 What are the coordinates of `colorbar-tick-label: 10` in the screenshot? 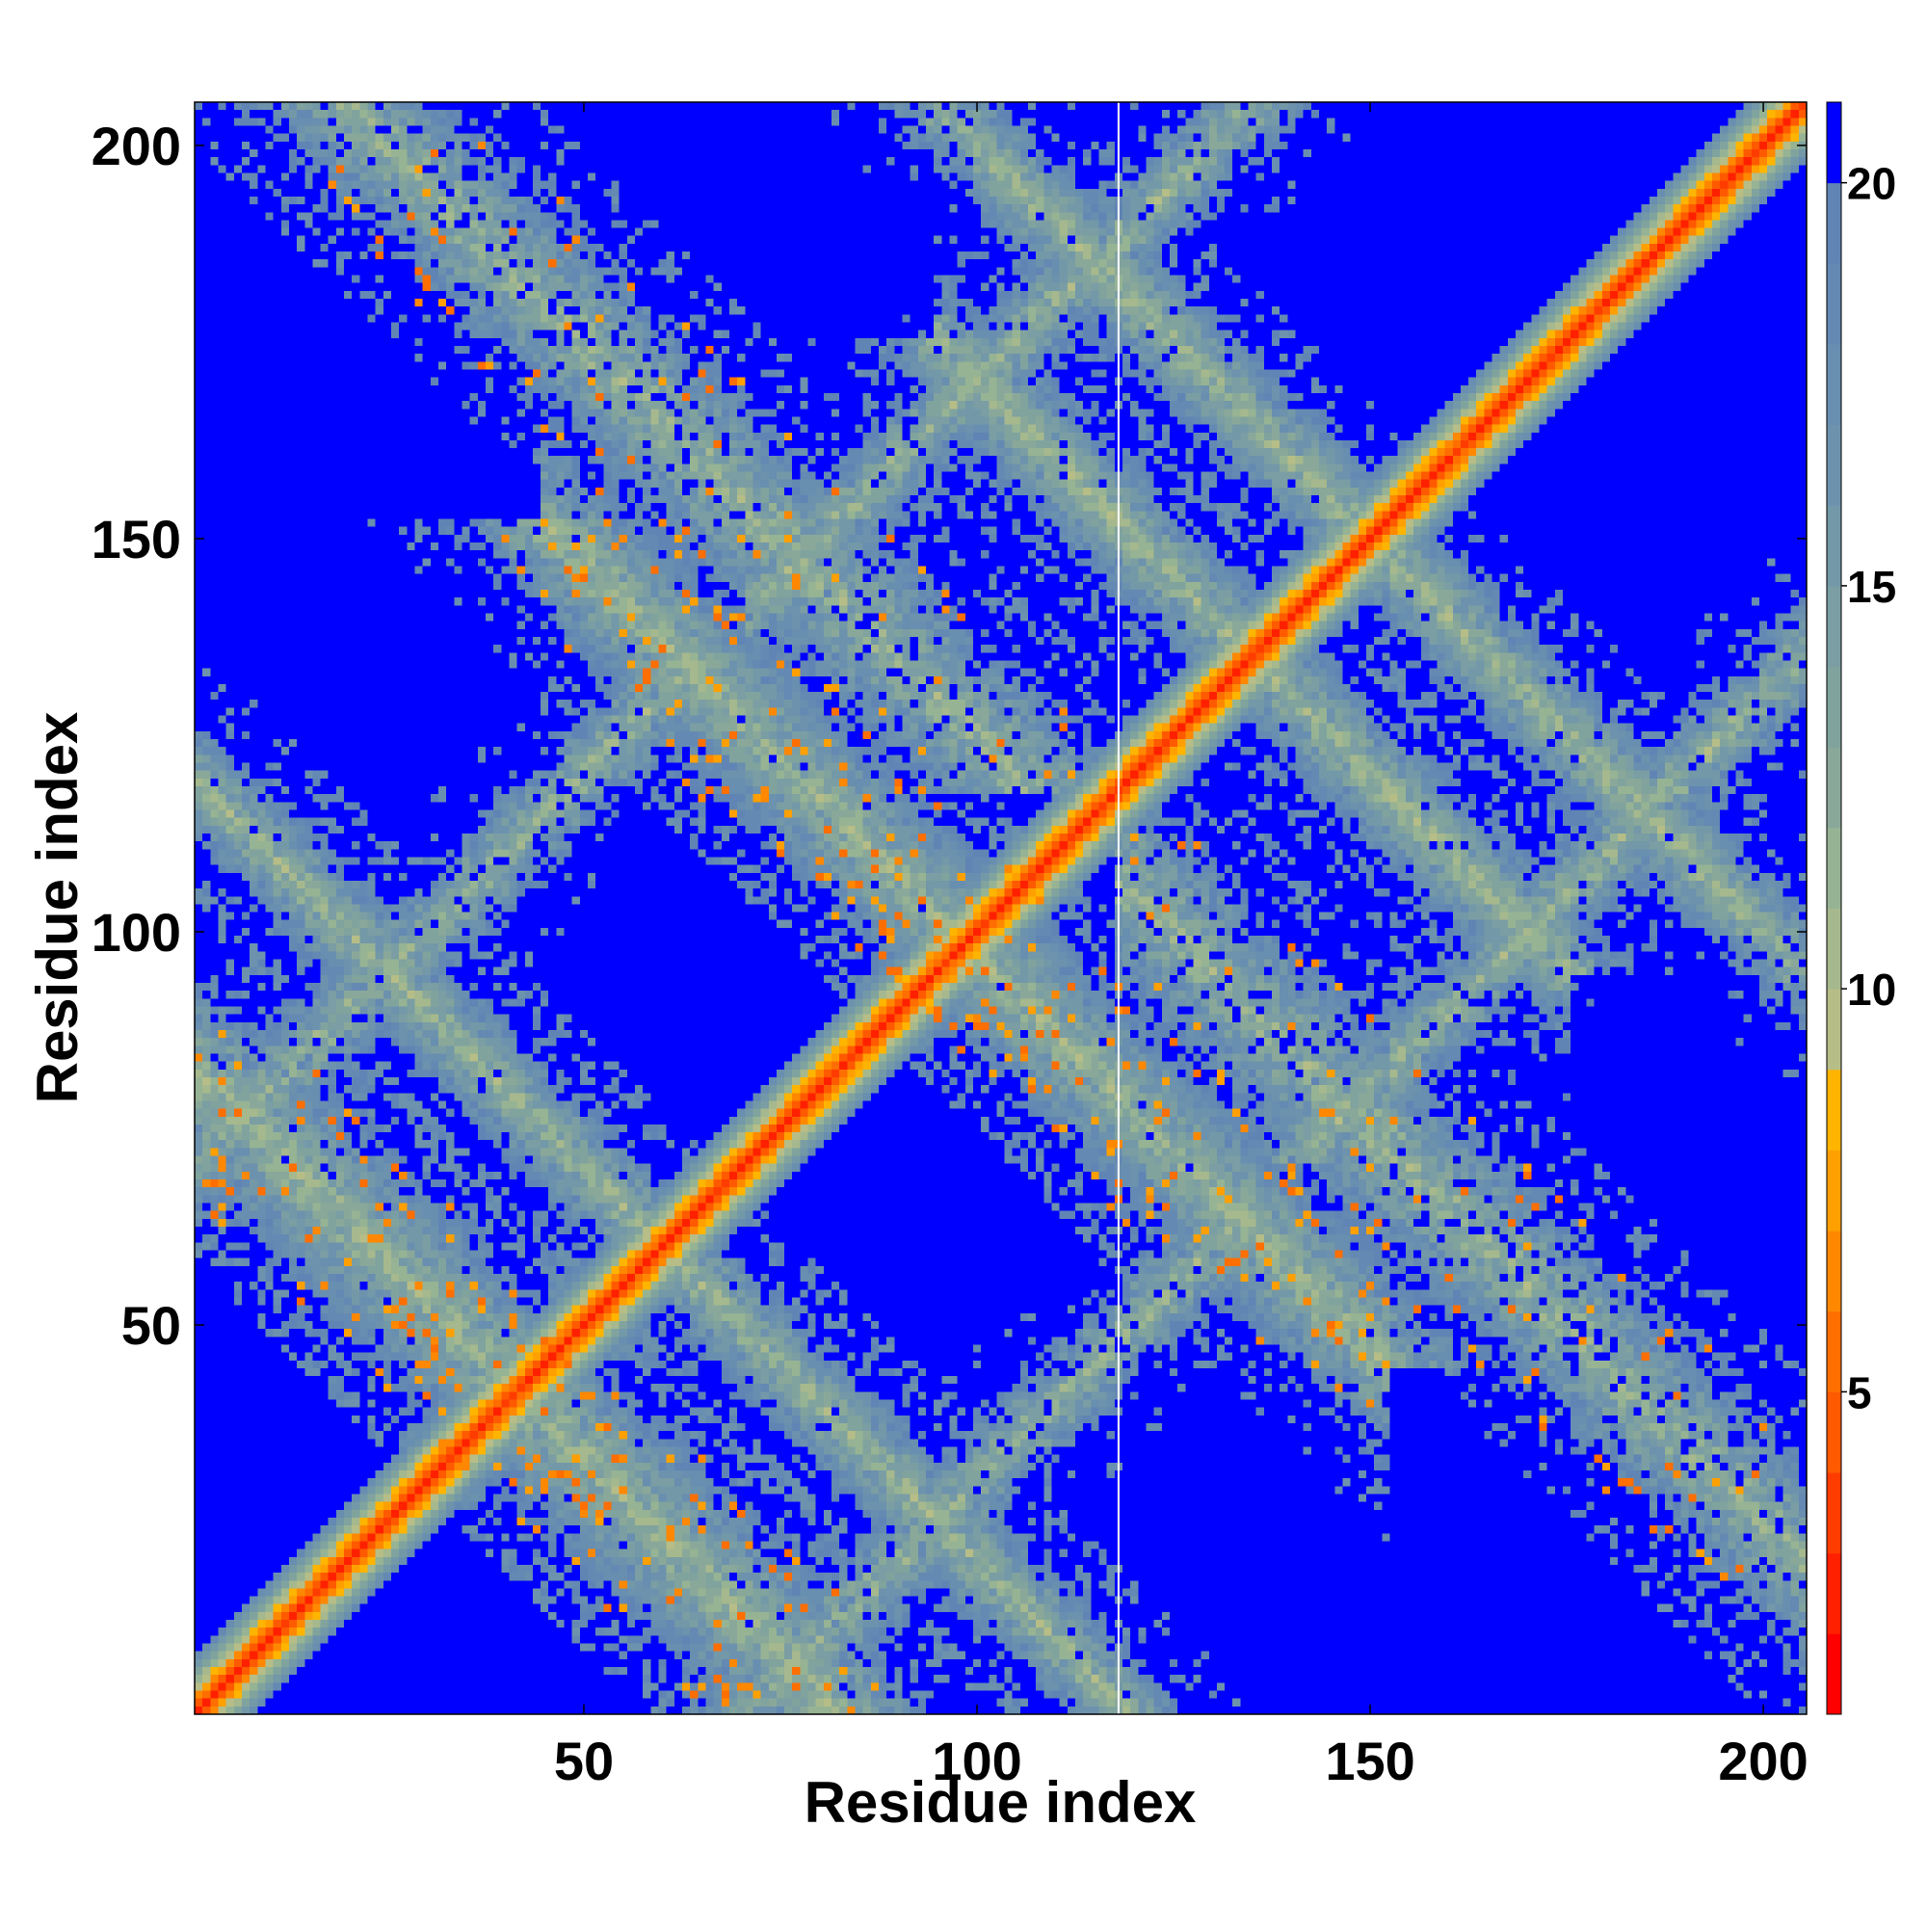 It's located at (1871, 990).